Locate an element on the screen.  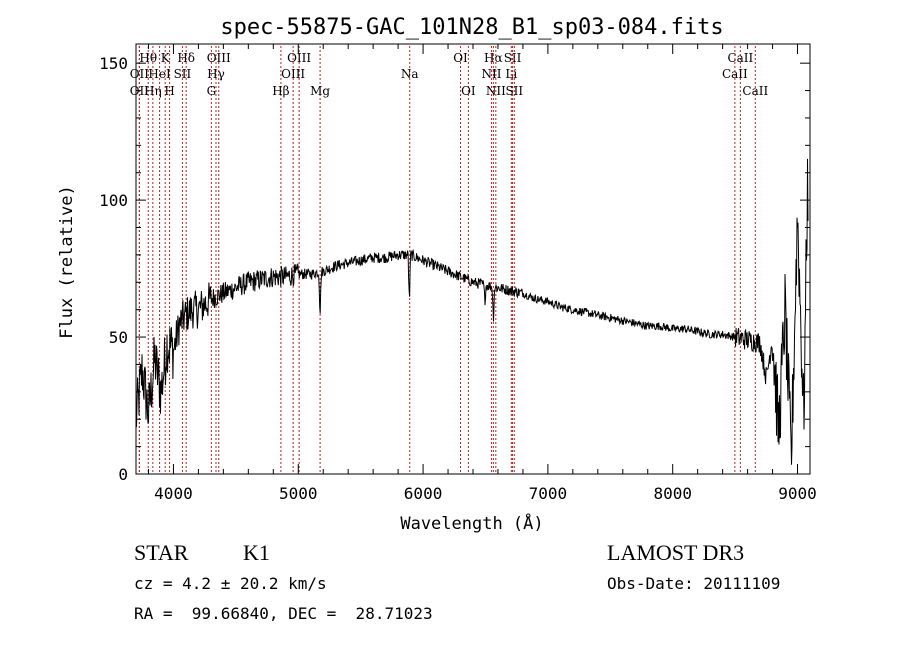
x-tick-label: 9000 is located at coordinates (797, 493).